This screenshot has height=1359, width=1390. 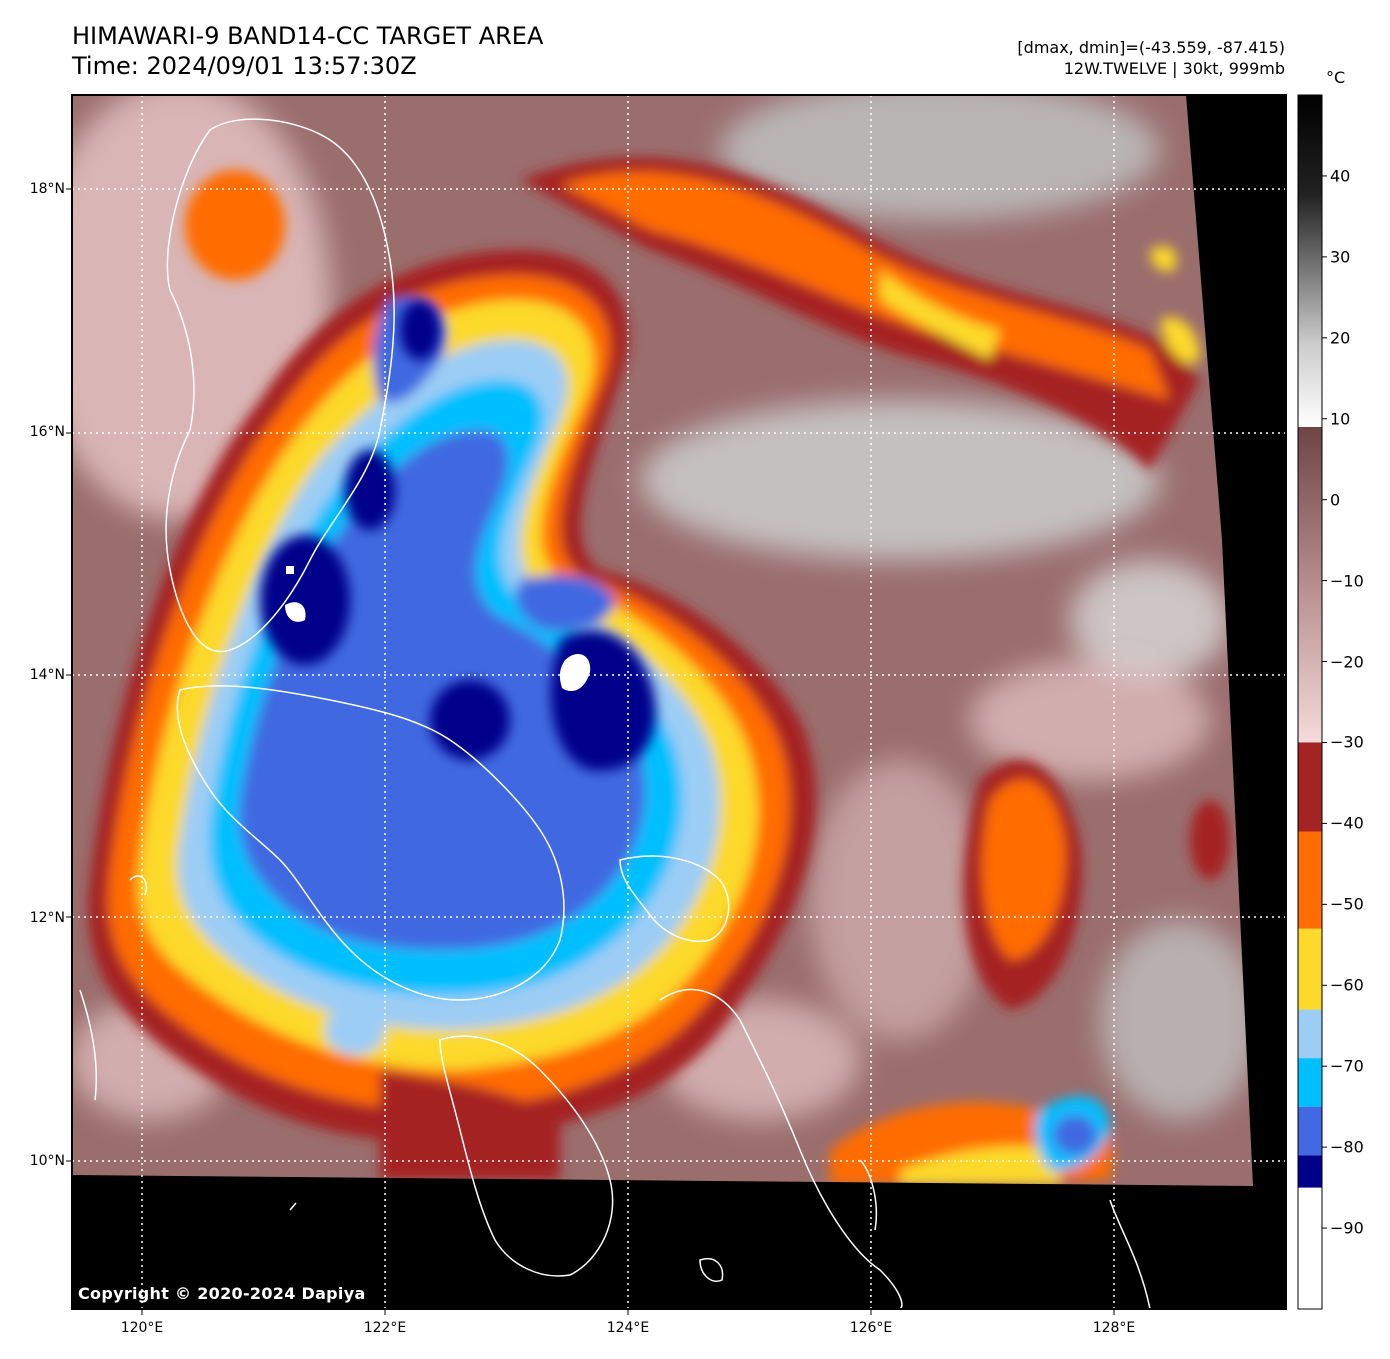 I want to click on colorbar-warm-segment, so click(x=1310, y=261).